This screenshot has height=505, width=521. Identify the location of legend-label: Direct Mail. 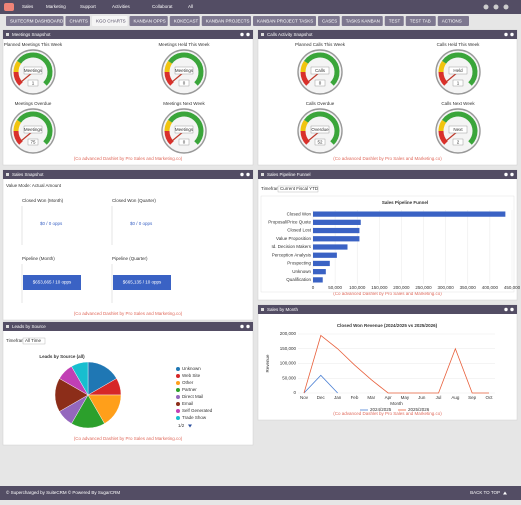
(192, 396).